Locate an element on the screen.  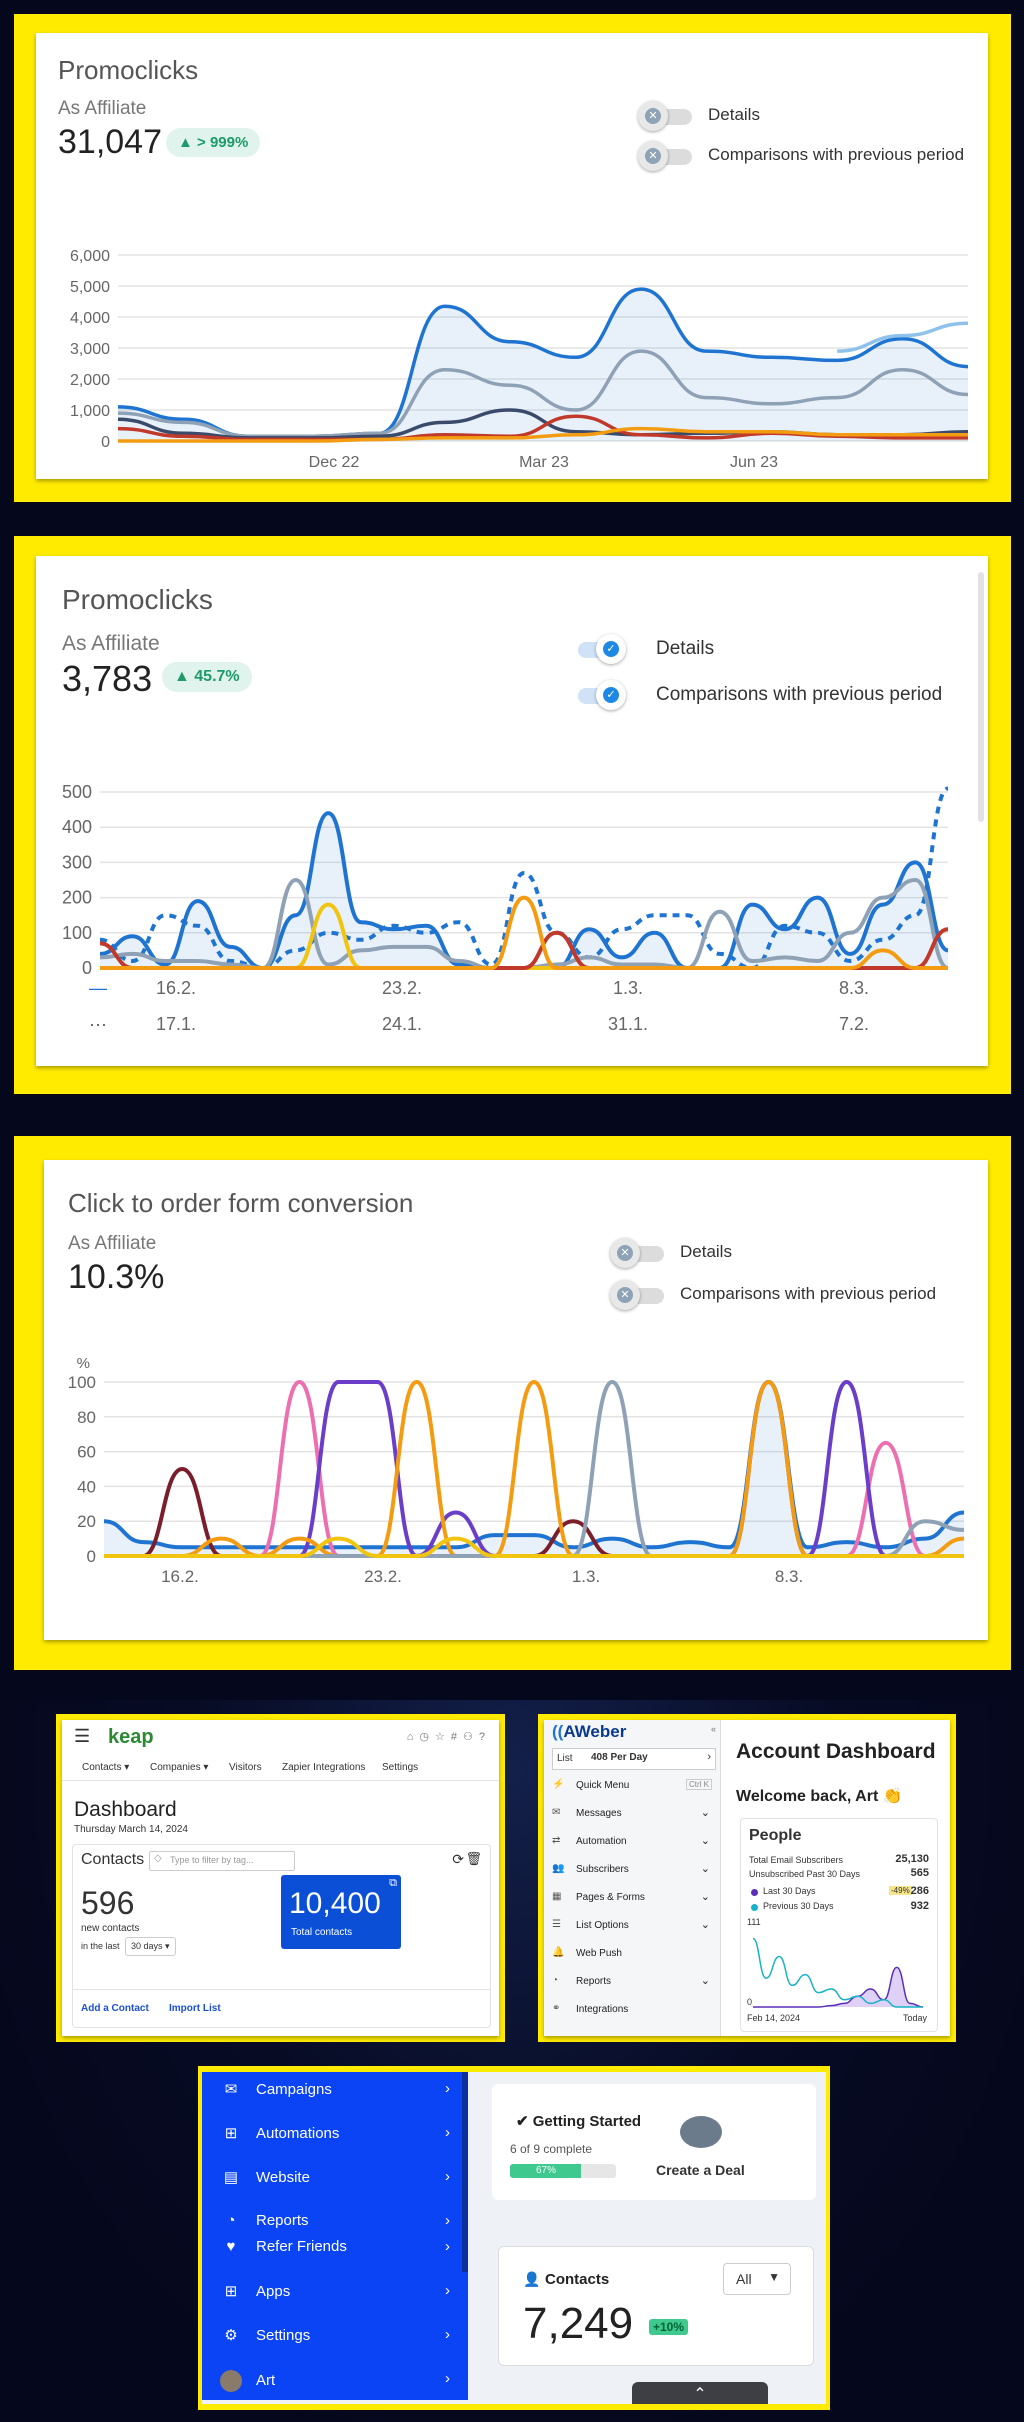
getting-started-percent: 67% is located at coordinates (546, 2170).